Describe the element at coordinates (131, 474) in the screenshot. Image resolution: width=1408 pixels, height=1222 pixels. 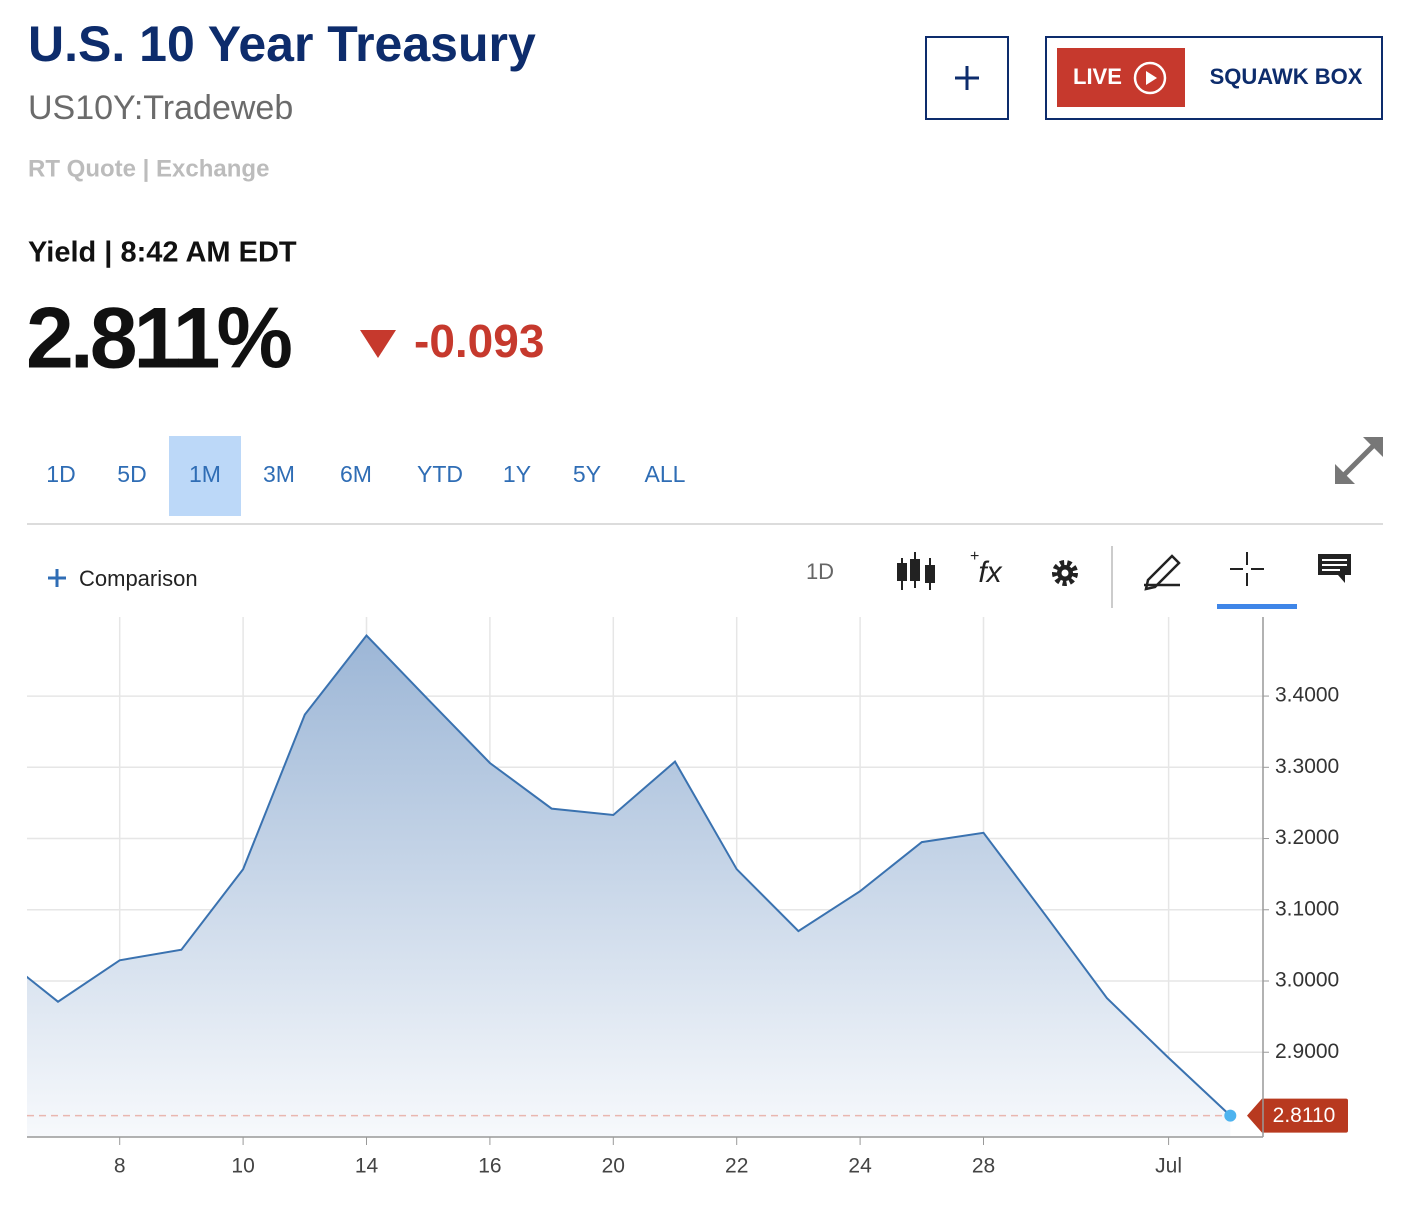
I see `range-tab: 5D` at that location.